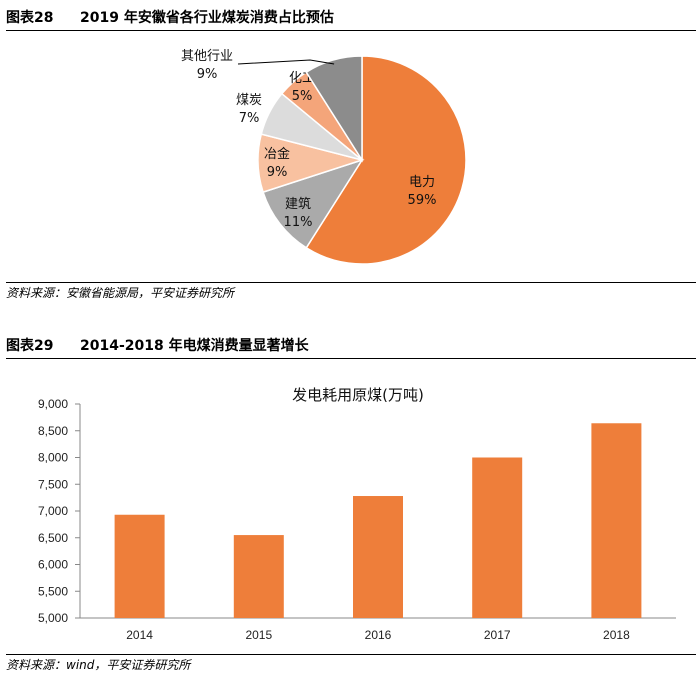  Describe the element at coordinates (53, 565) in the screenshot. I see `y-tick-label: 6,000` at that location.